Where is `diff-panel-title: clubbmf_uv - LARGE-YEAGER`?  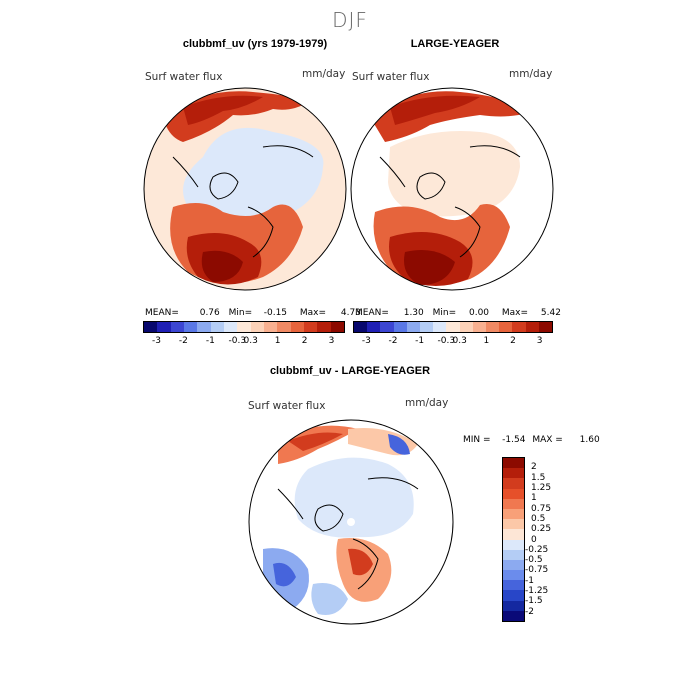 diff-panel-title: clubbmf_uv - LARGE-YEAGER is located at coordinates (350, 371).